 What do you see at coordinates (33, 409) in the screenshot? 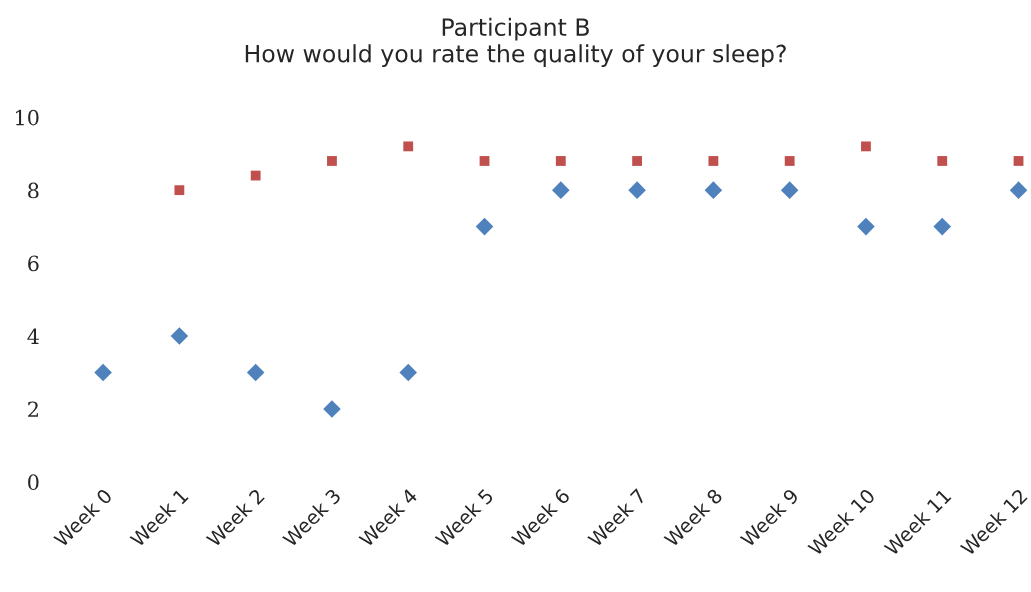
I see `y-tick-label: 2` at bounding box center [33, 409].